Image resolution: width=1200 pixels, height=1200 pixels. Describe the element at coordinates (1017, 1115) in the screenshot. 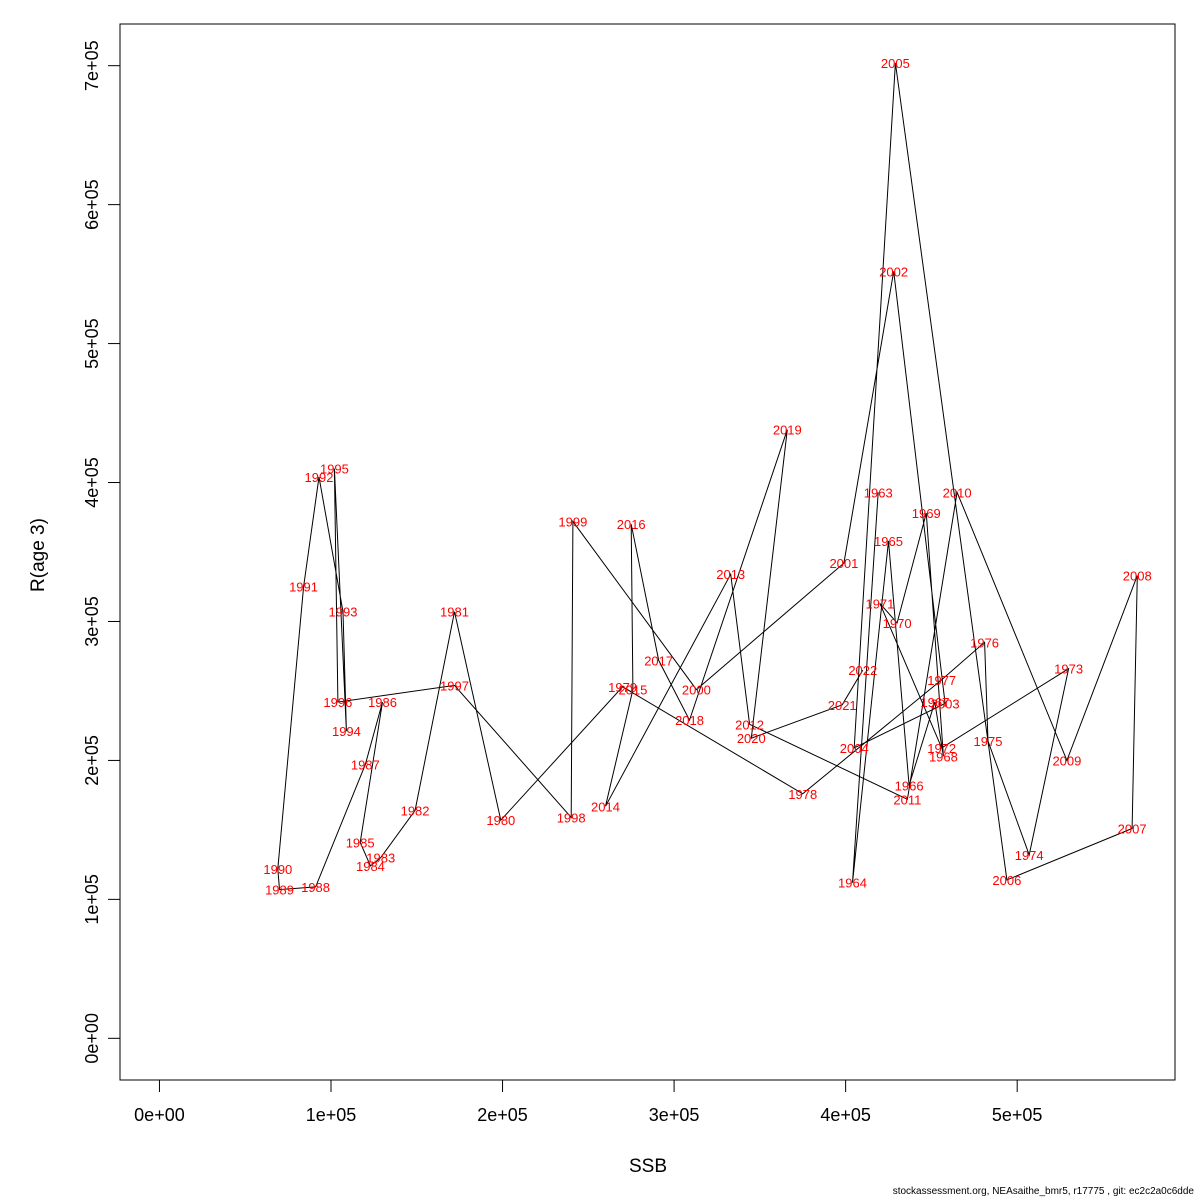

I see `x-tick-label: 5e+05` at that location.